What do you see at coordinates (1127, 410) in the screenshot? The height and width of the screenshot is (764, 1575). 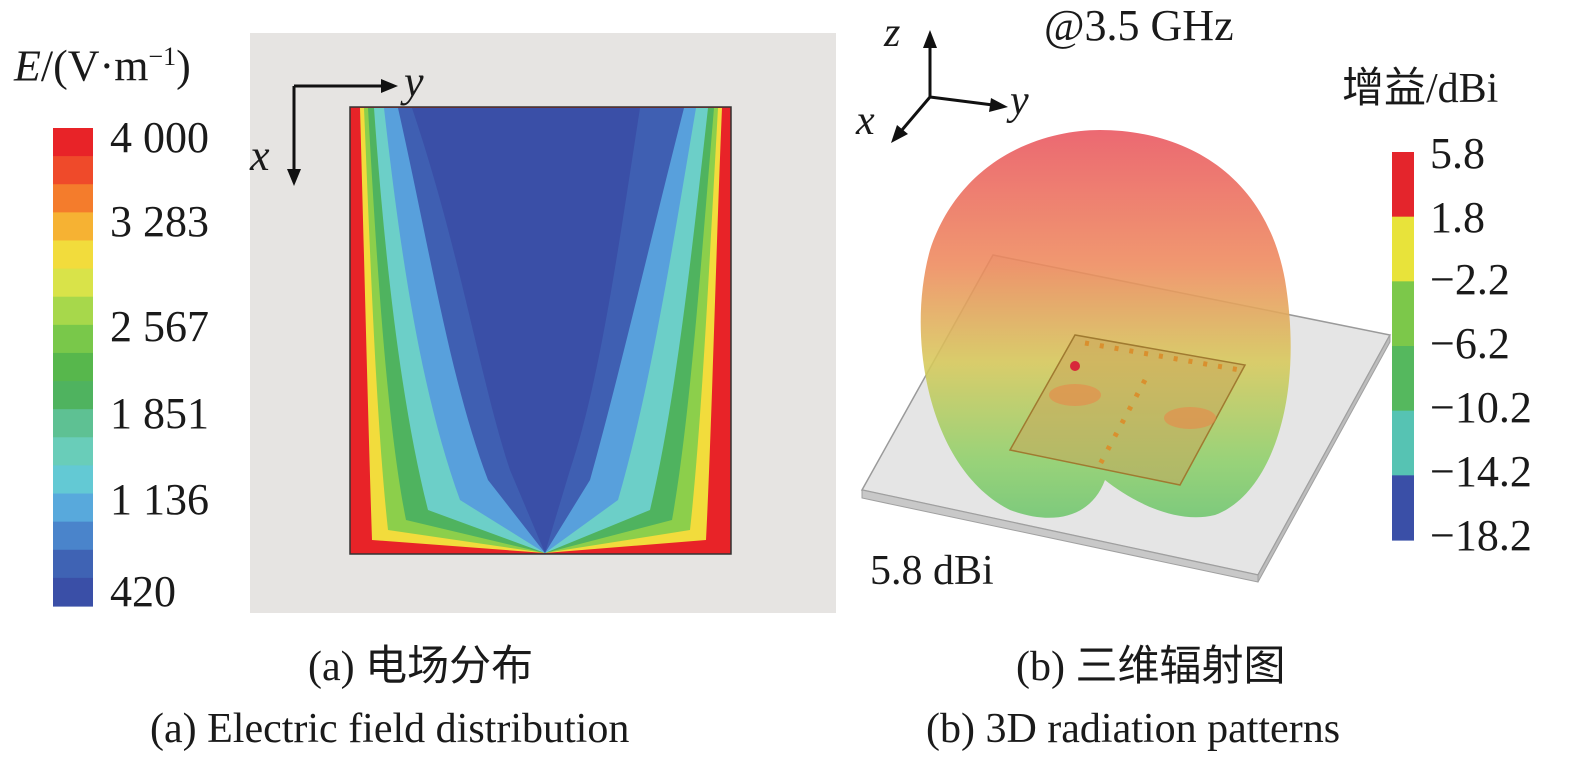 I see `antenna-patch` at bounding box center [1127, 410].